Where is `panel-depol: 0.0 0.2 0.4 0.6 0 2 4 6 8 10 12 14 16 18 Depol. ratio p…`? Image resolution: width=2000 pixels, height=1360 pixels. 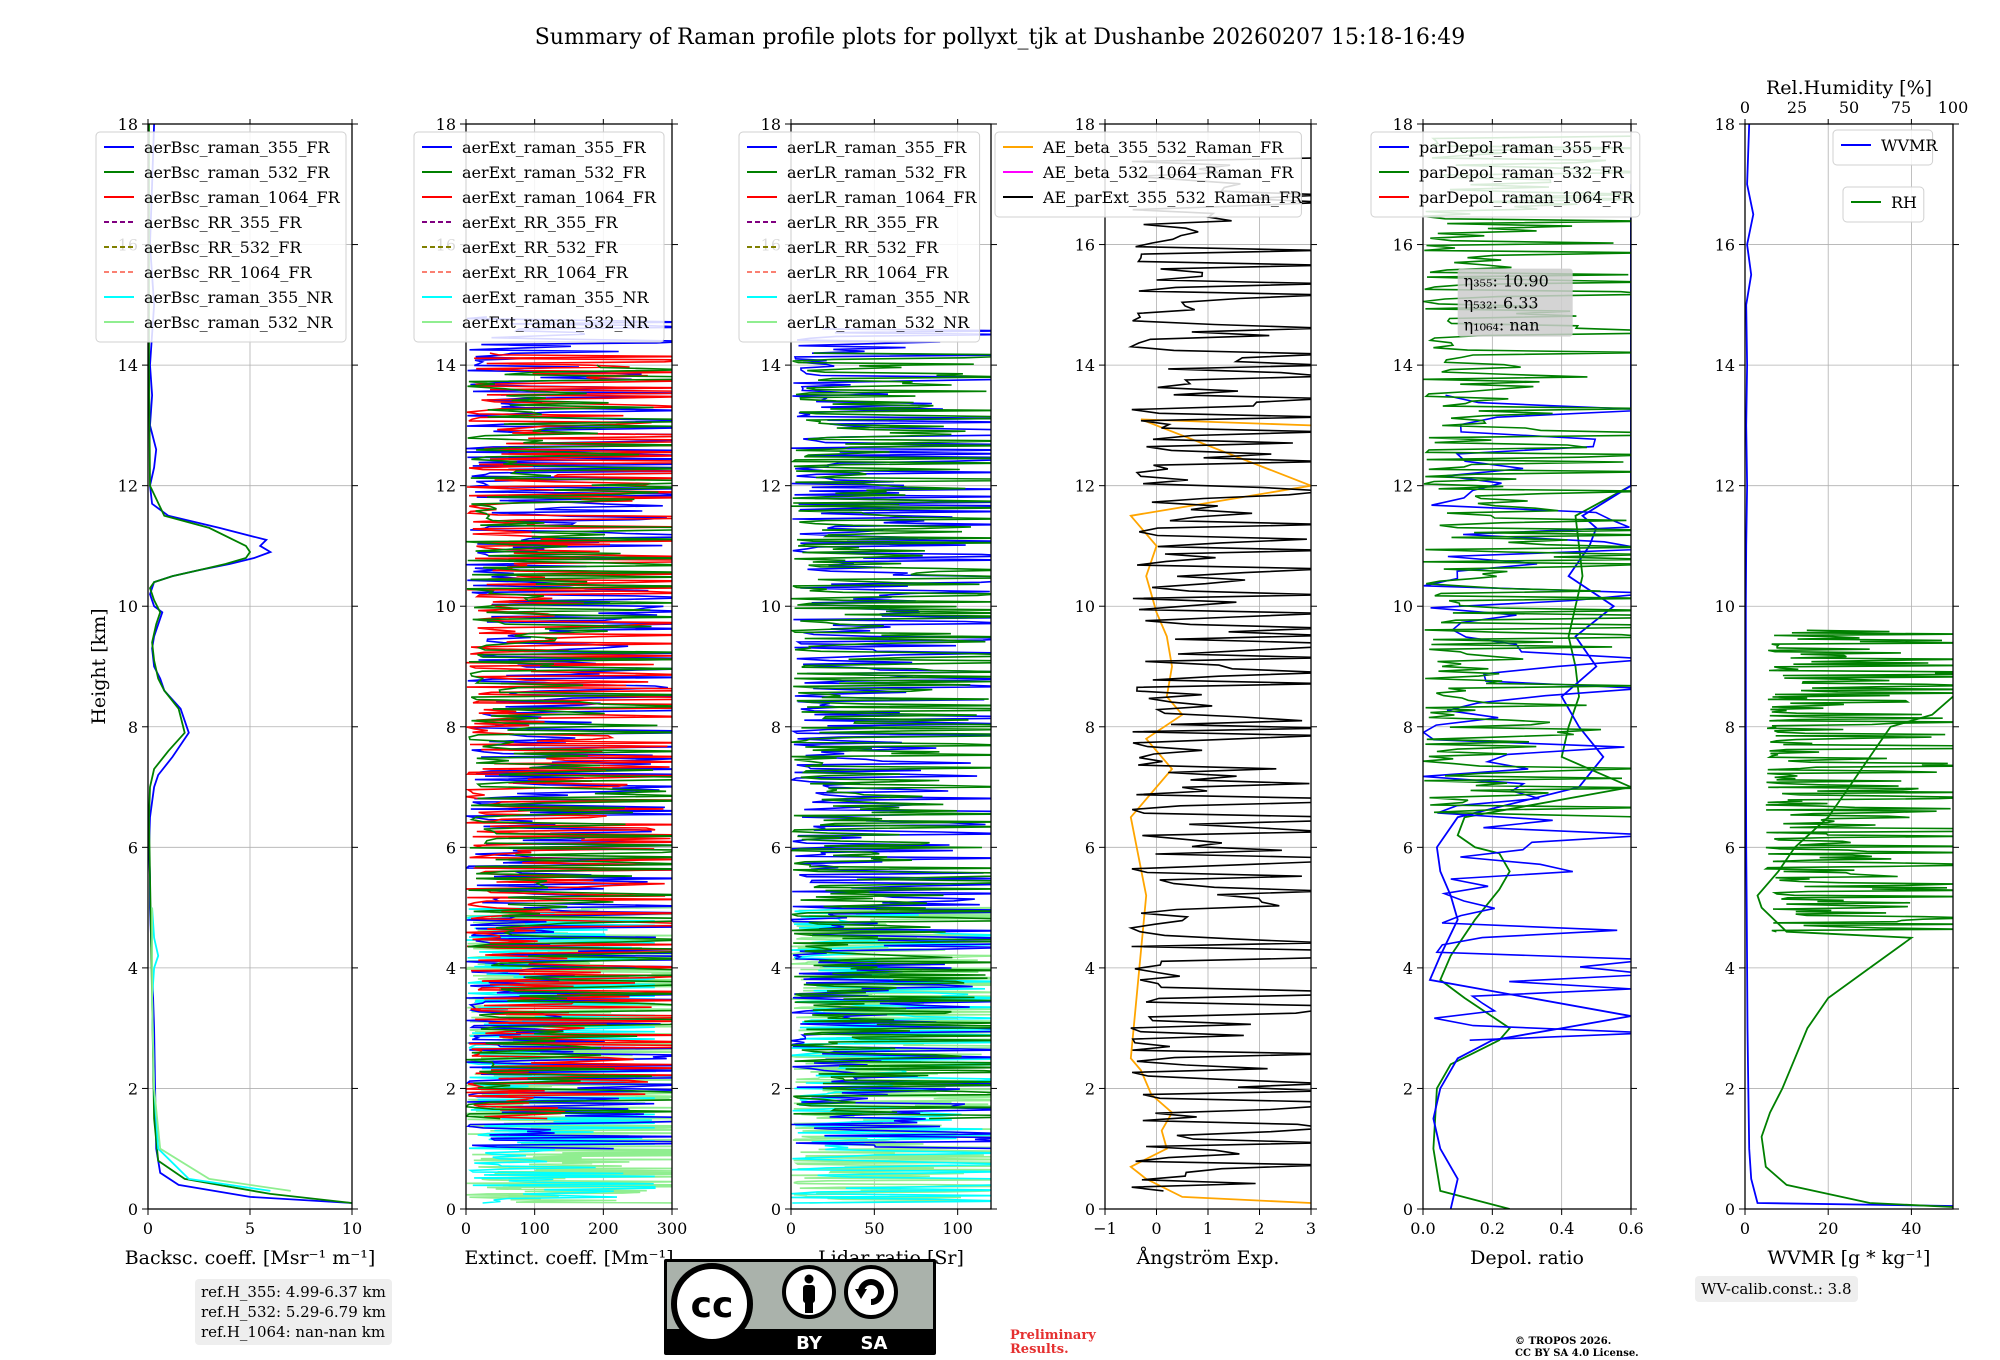 panel-depol: 0.0 0.2 0.4 0.6 0 2 4 6 8 10 12 14 16 18 Depol. ratio p… is located at coordinates (1507, 692).